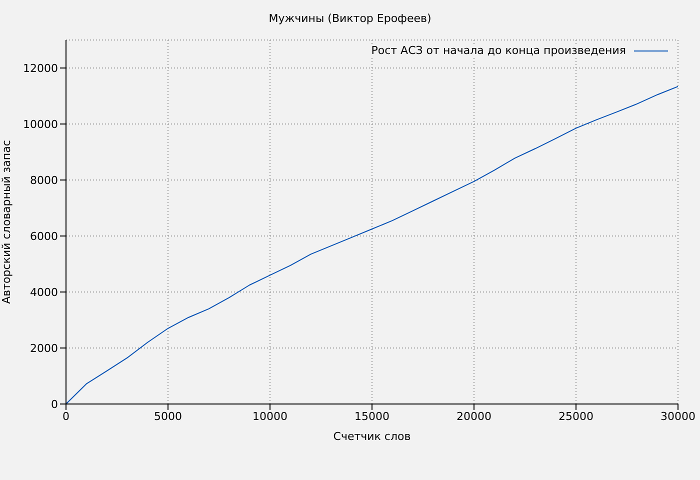  I want to click on x-tick-label: 5000, so click(168, 416).